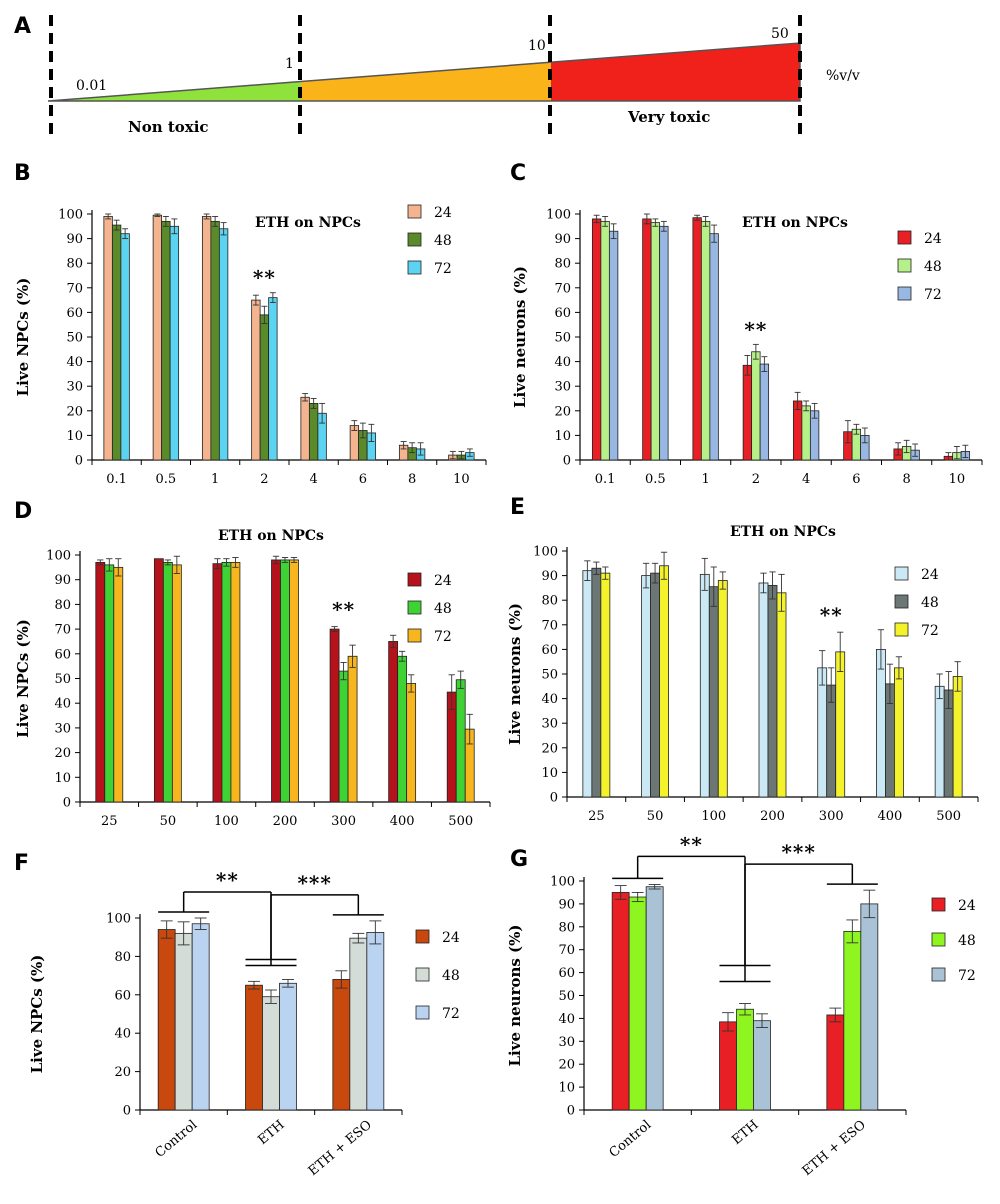 The width and height of the screenshot is (1000, 1204). I want to click on bar-g-48-Control, so click(637, 1003).